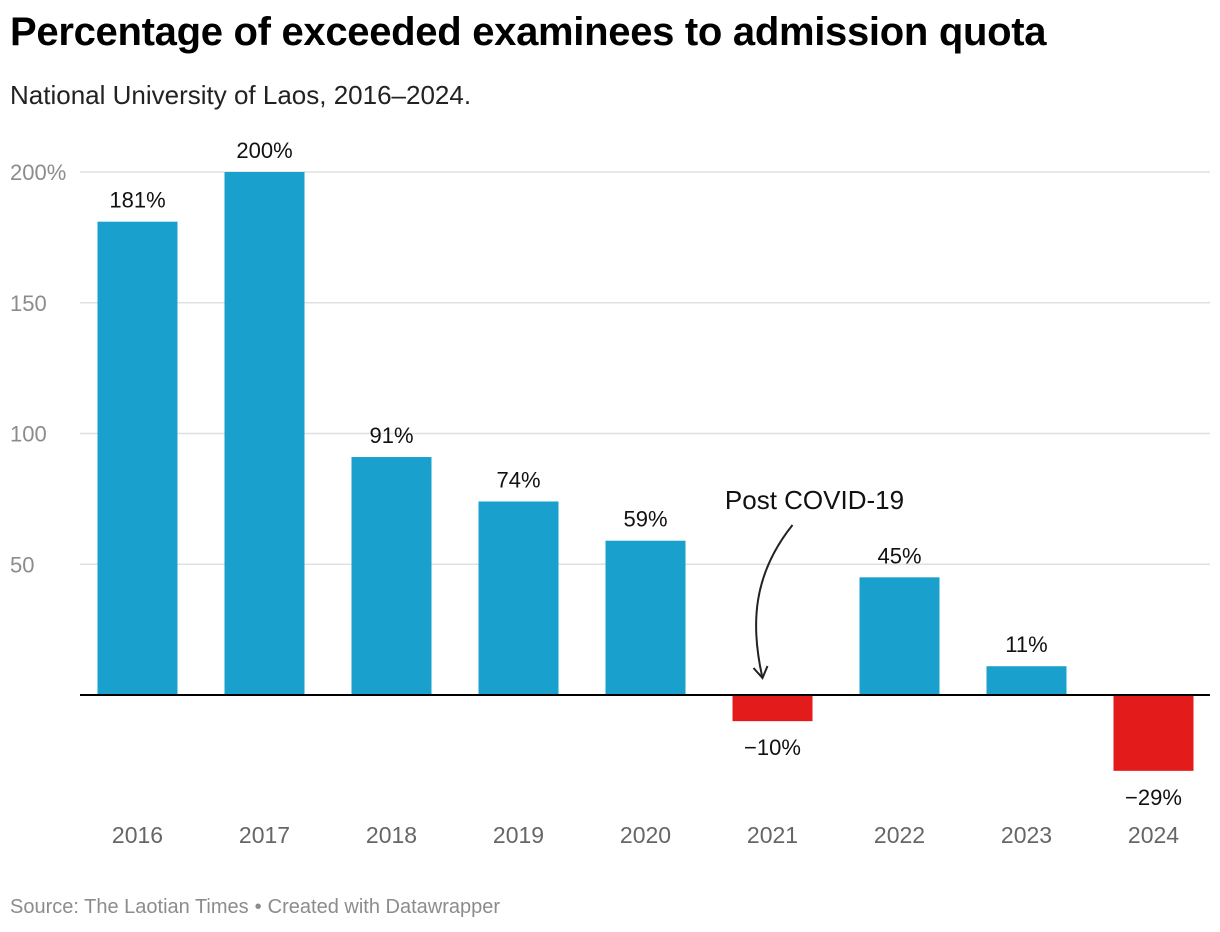 Image resolution: width=1220 pixels, height=932 pixels. I want to click on x-tick-label: 2019, so click(518, 835).